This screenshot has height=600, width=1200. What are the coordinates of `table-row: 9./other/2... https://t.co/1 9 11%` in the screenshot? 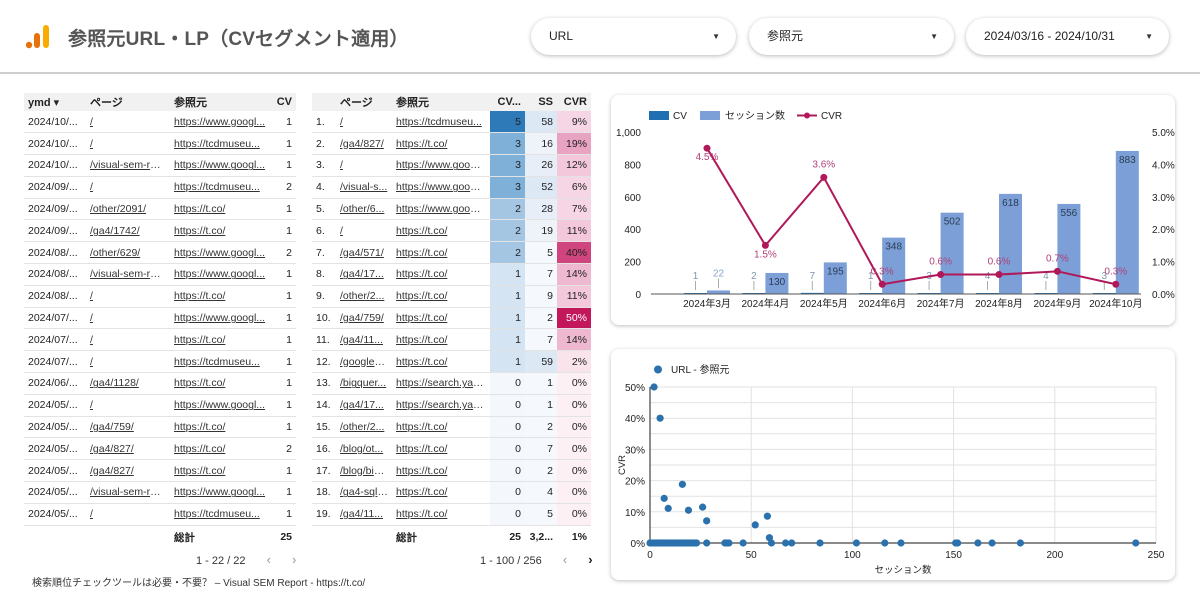 It's located at (451, 296).